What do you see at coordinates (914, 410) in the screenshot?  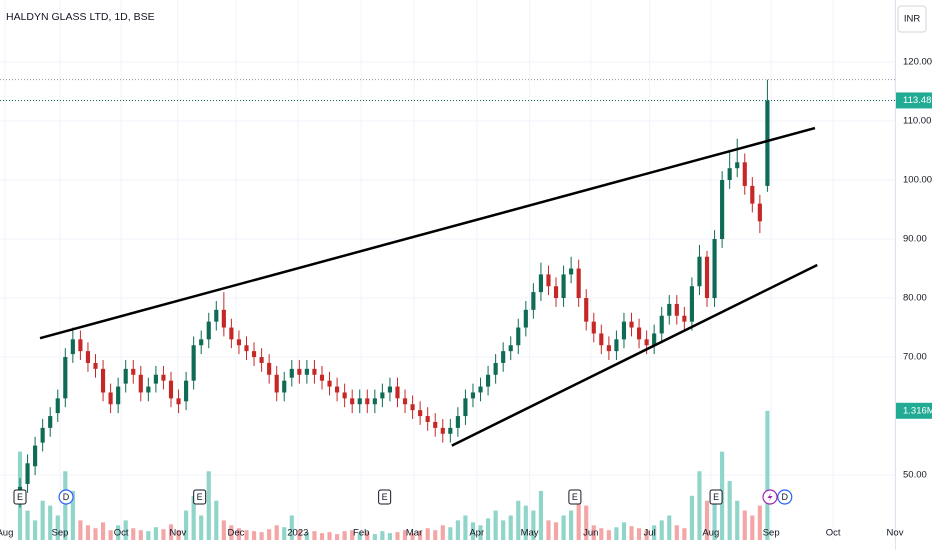 I see `volume-tag` at bounding box center [914, 410].